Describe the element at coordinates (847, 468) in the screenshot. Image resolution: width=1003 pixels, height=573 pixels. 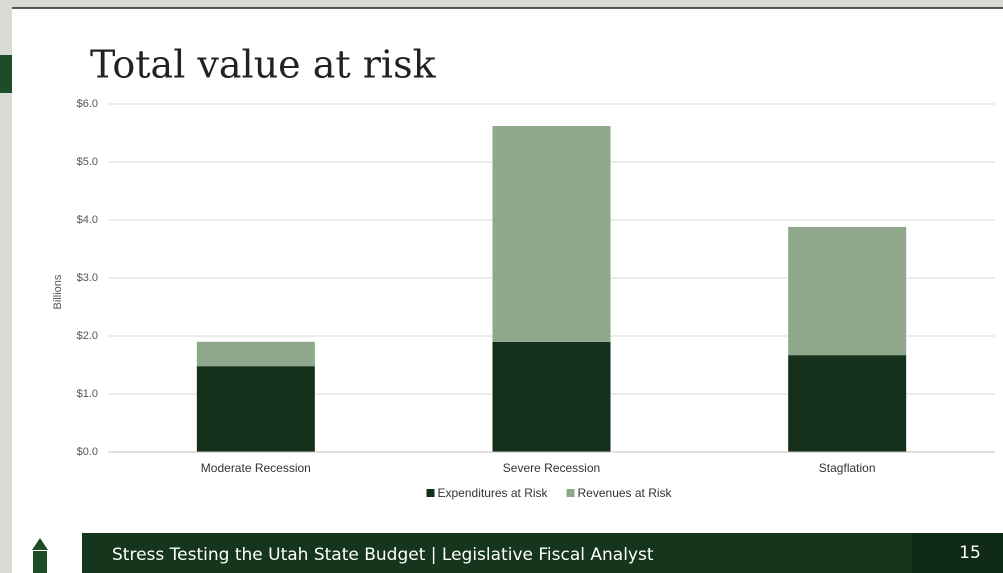
I see `x-tick-label: Stagflation` at that location.